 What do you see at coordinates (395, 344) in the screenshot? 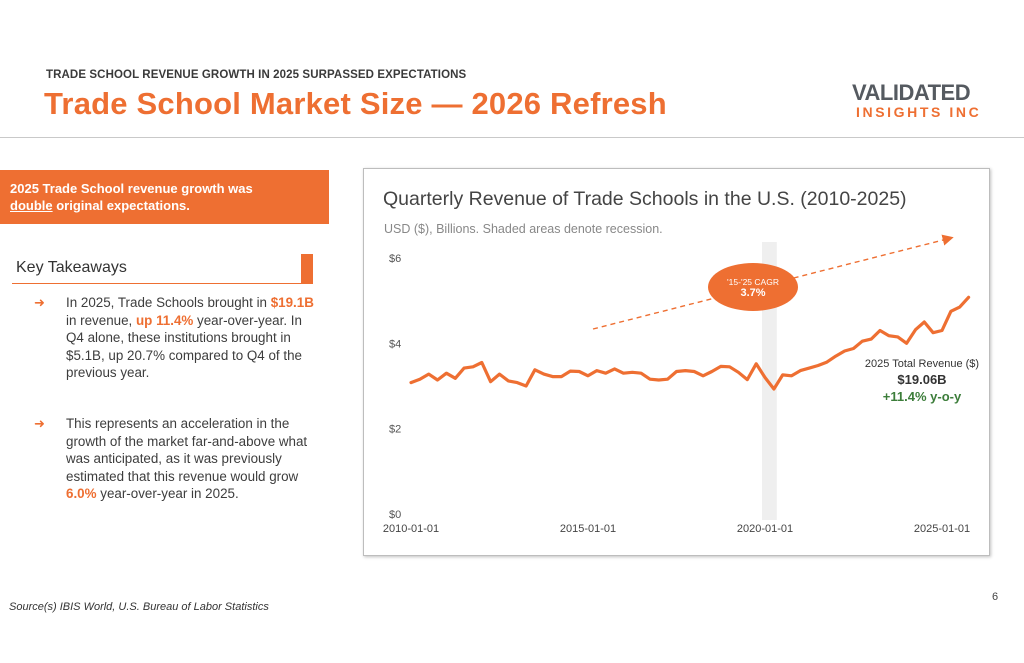
I see `y-tick-label: $4` at bounding box center [395, 344].